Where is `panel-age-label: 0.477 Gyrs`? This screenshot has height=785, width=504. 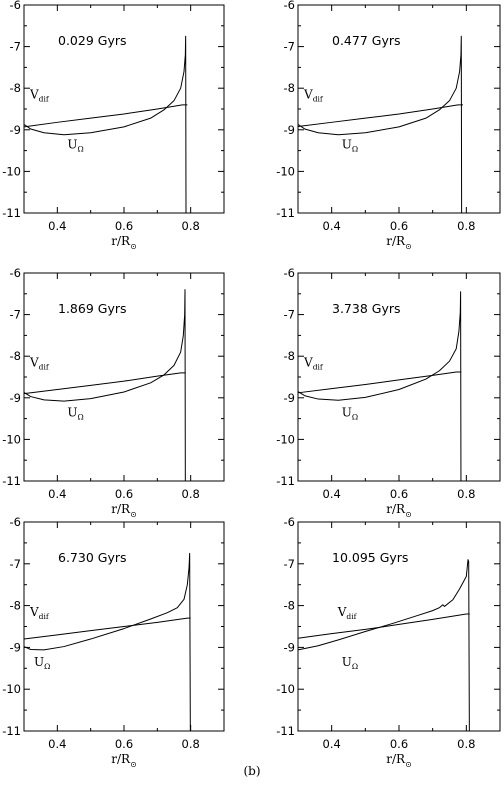 panel-age-label: 0.477 Gyrs is located at coordinates (366, 40).